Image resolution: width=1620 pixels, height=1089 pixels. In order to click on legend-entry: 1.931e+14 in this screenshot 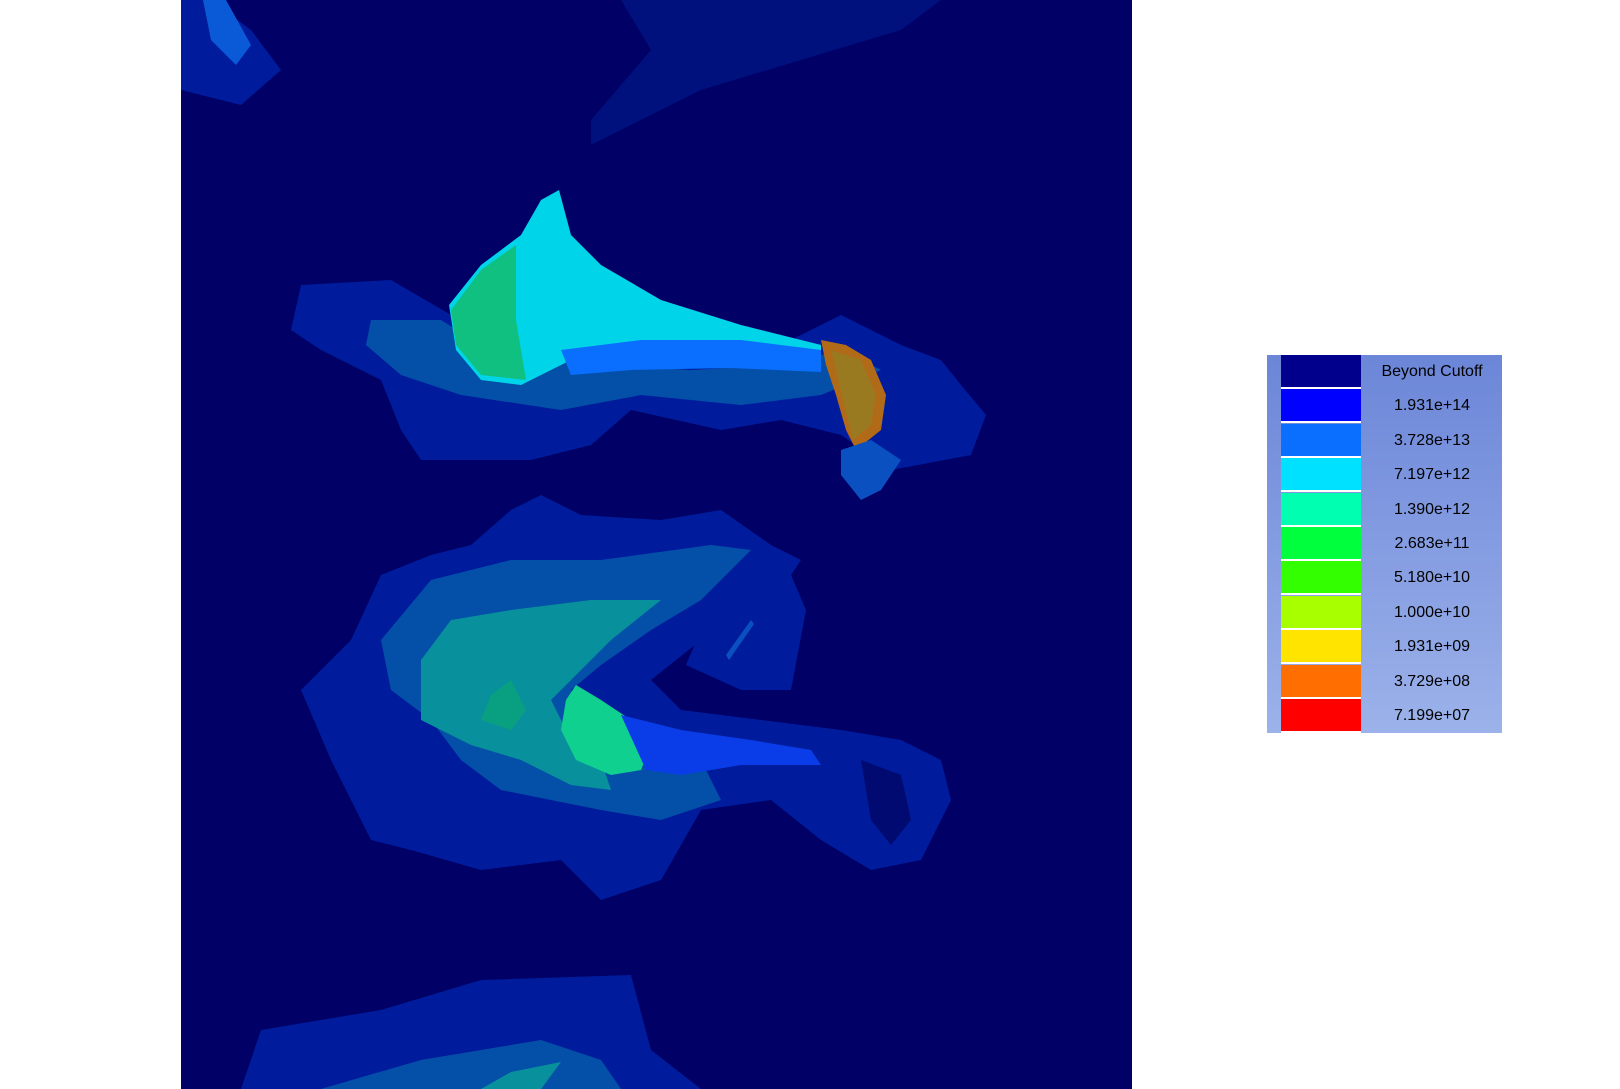, I will do `click(1389, 406)`.